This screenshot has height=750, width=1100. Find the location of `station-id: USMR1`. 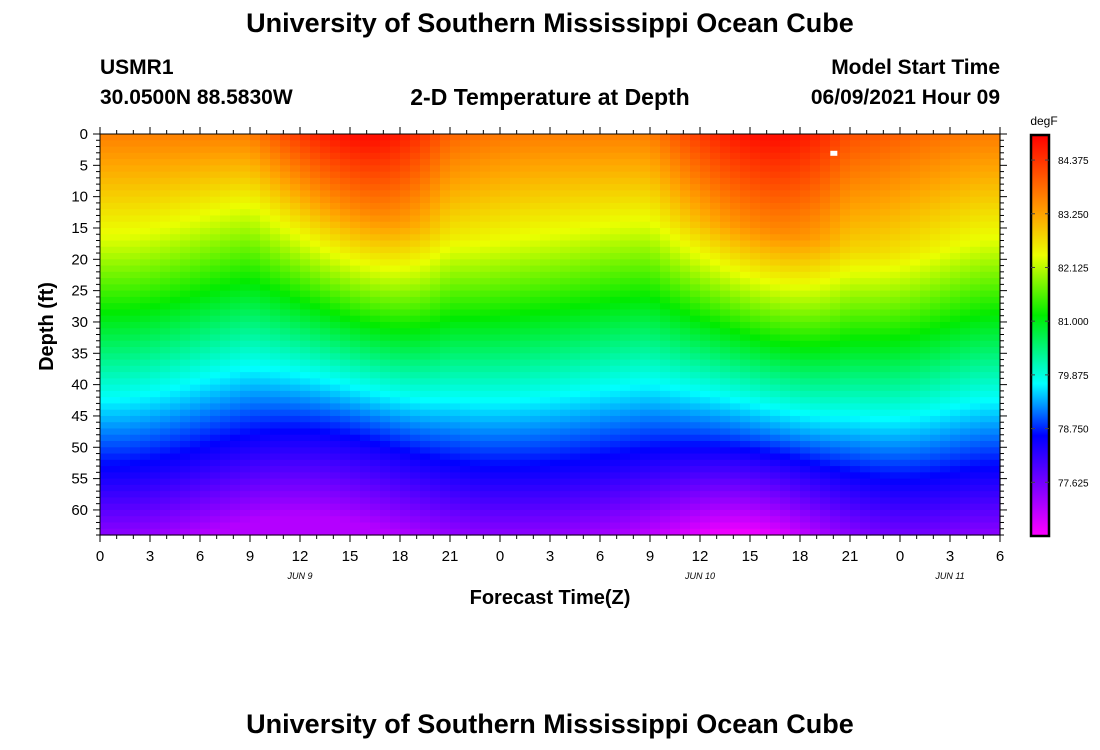

station-id: USMR1 is located at coordinates (137, 67).